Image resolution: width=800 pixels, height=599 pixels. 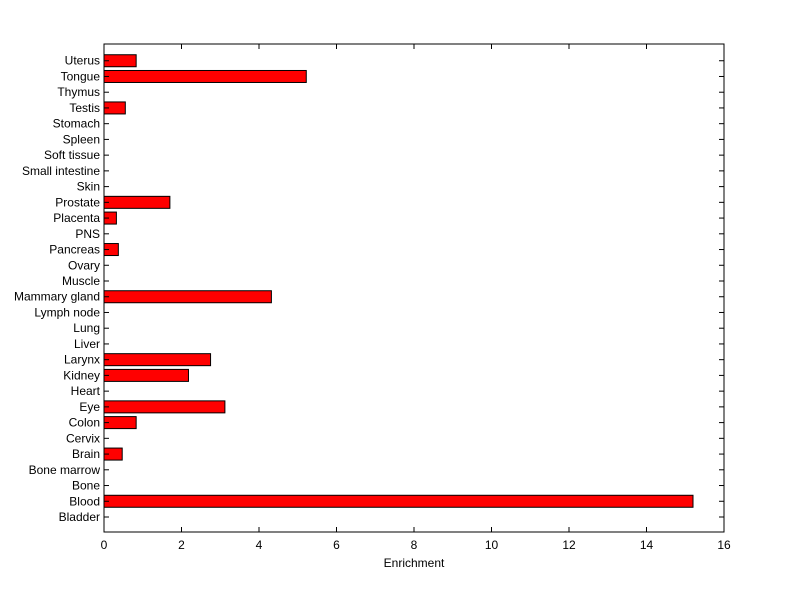 I want to click on y-tick-label-muscle: Muscle, so click(x=81, y=281).